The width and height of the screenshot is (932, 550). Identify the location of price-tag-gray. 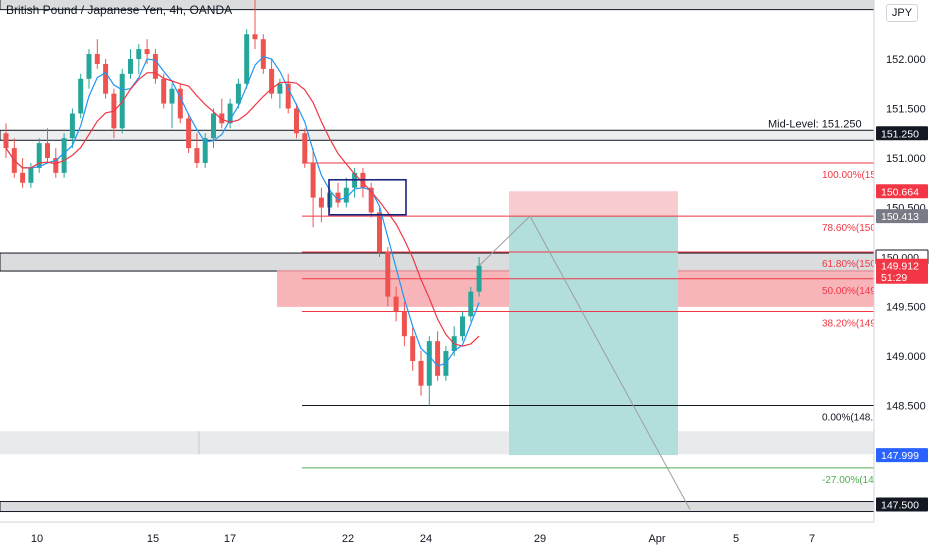
(902, 216).